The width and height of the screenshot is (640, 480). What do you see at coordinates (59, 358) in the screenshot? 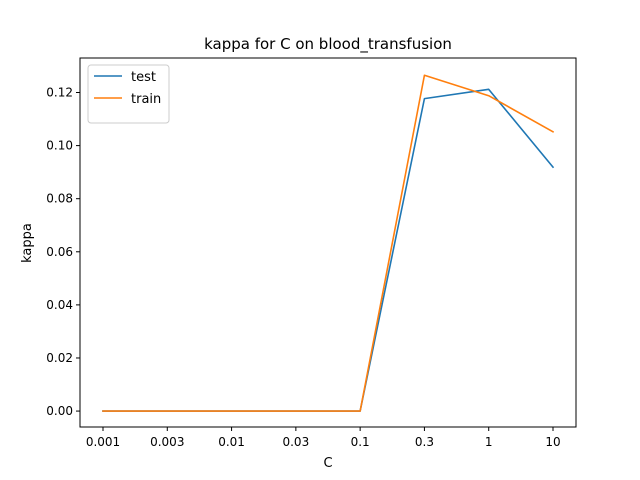
I see `y-tick-label: 0.02` at bounding box center [59, 358].